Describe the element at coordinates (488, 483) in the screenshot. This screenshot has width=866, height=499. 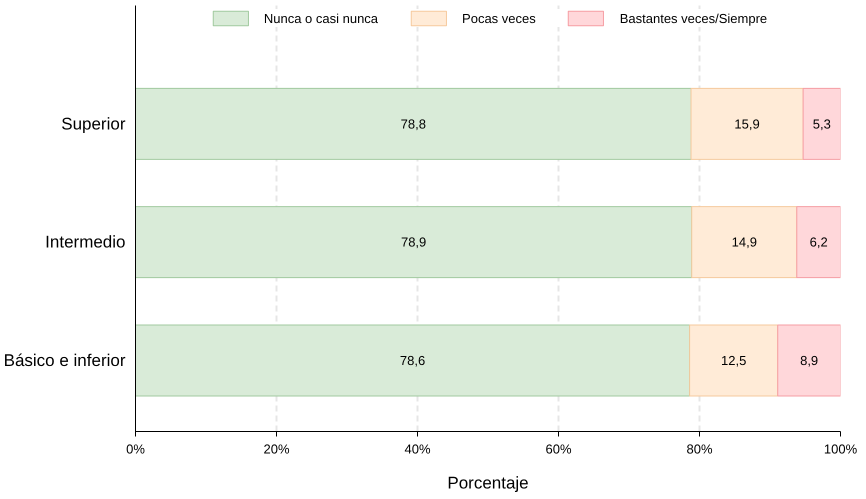
I see `x-axis-title: Porcentaje` at that location.